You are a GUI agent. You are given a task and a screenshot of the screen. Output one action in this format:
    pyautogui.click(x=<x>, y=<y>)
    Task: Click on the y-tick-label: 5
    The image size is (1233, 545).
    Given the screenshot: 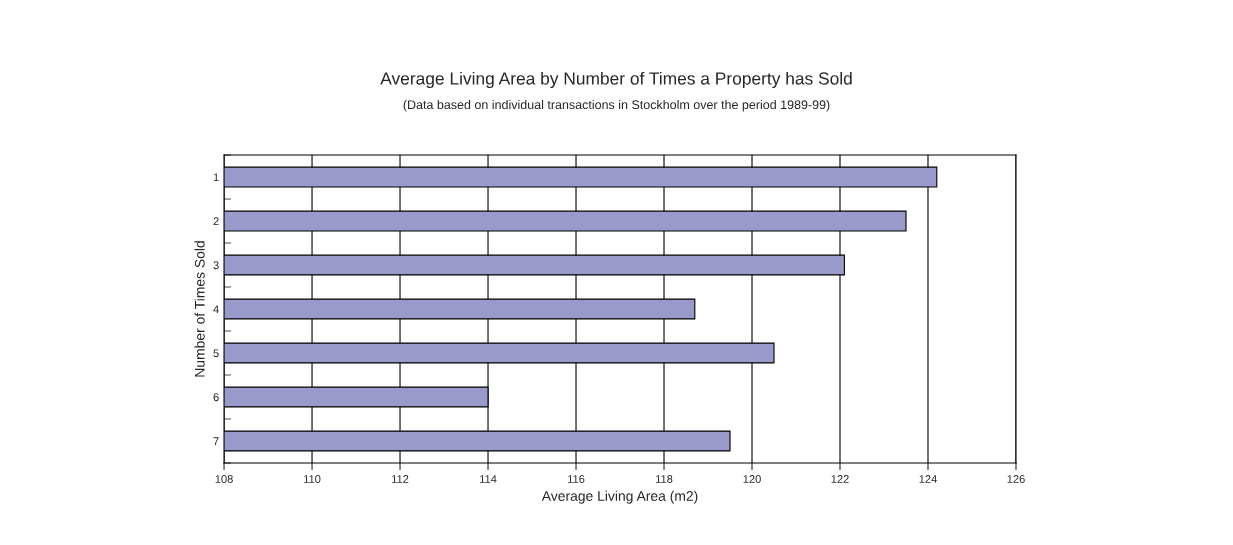 What is the action you would take?
    pyautogui.click(x=216, y=353)
    